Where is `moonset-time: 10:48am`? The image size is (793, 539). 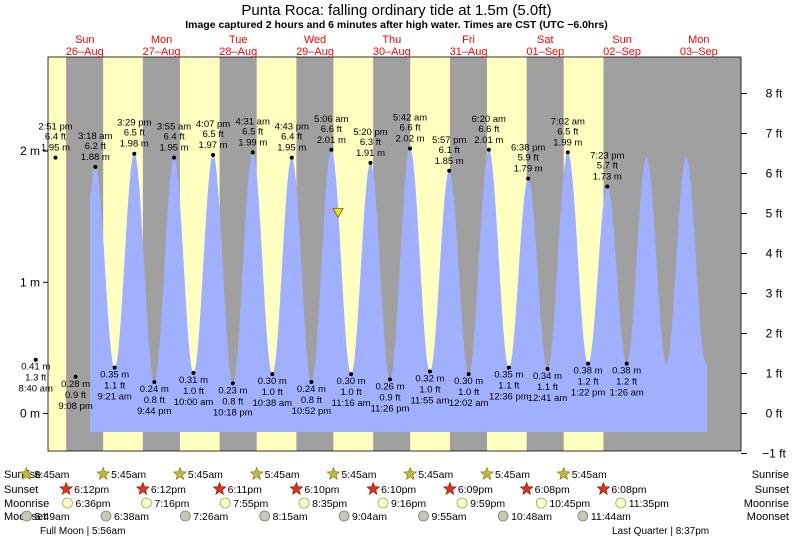 moonset-time: 10:48am is located at coordinates (531, 517).